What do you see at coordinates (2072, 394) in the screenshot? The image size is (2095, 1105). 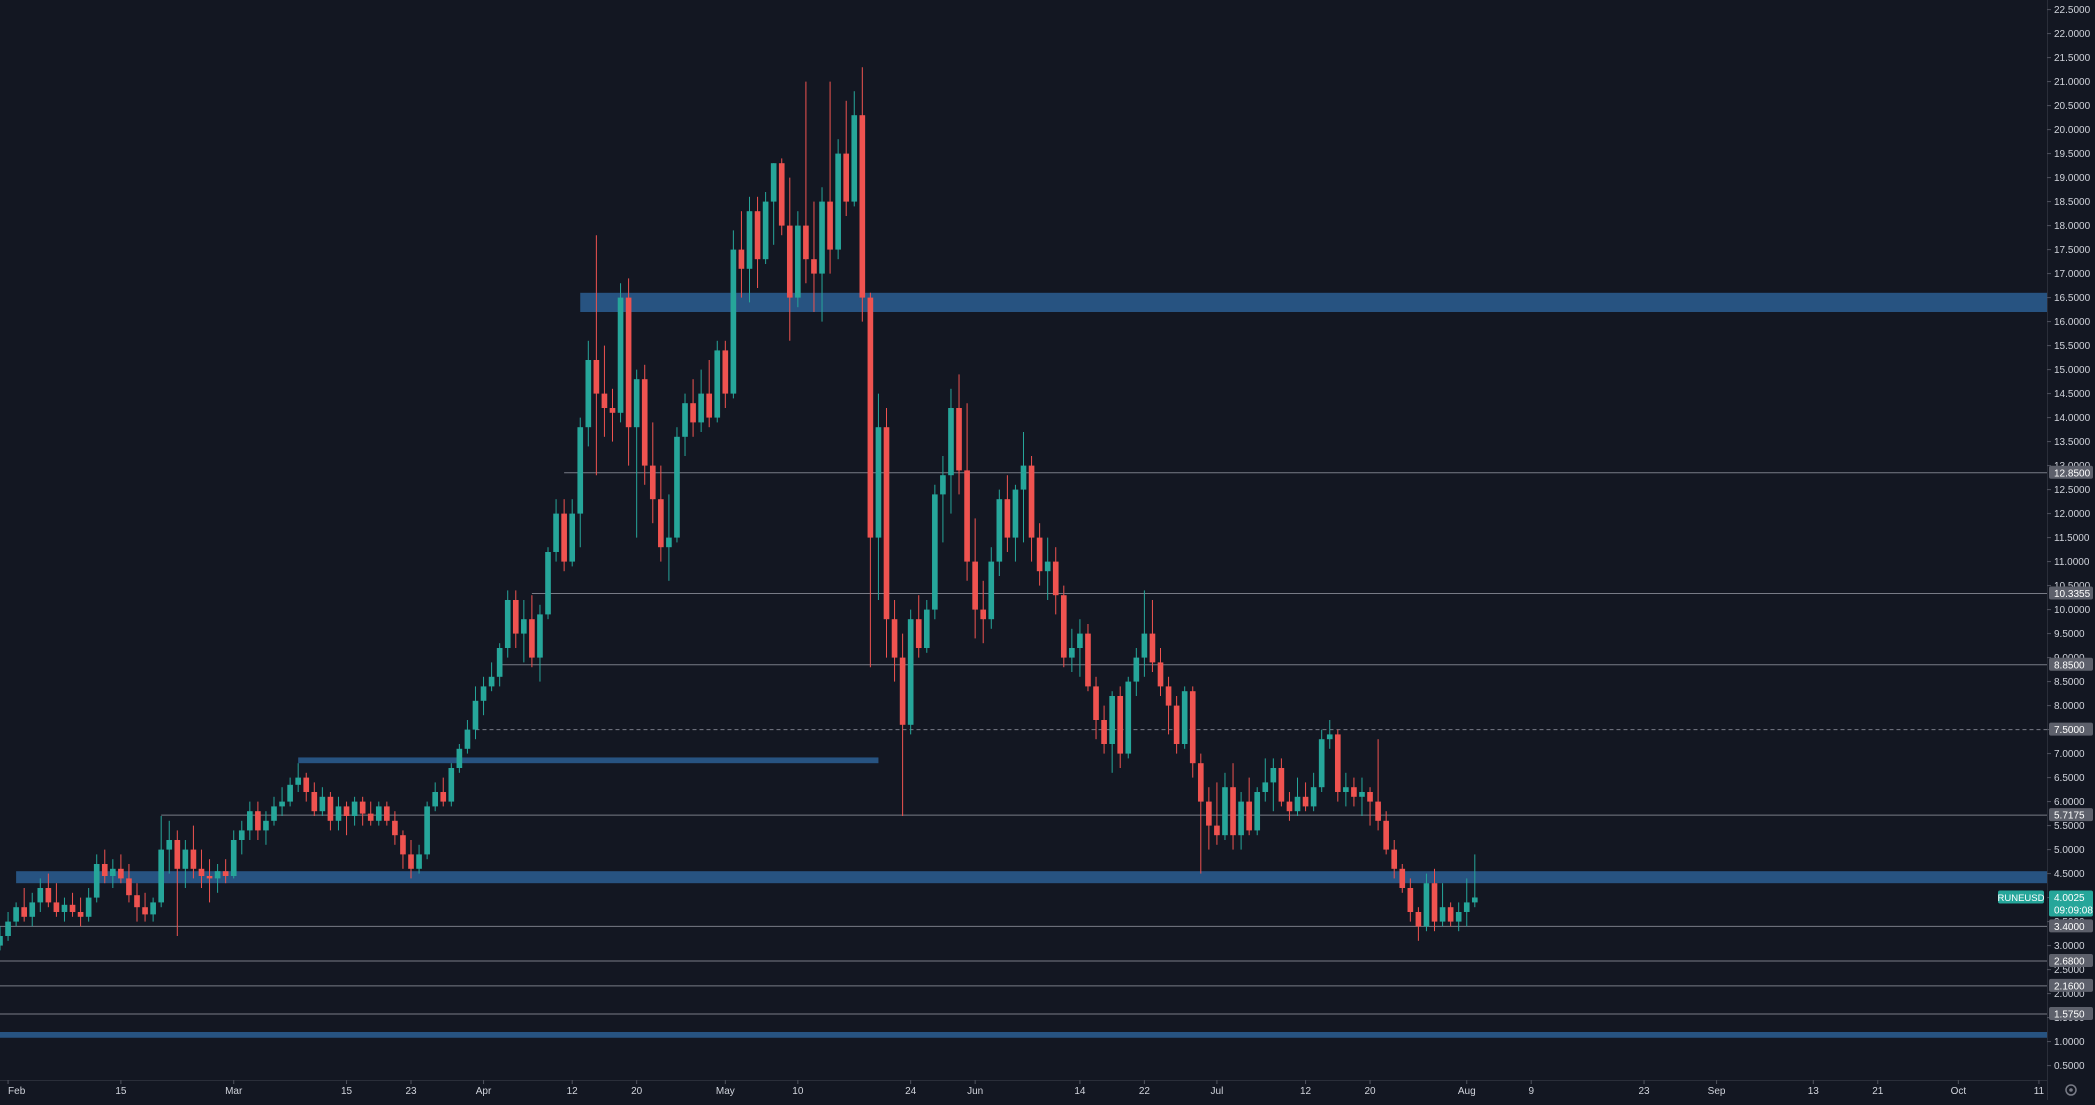 I see `price-tick-label: 14.5000` at bounding box center [2072, 394].